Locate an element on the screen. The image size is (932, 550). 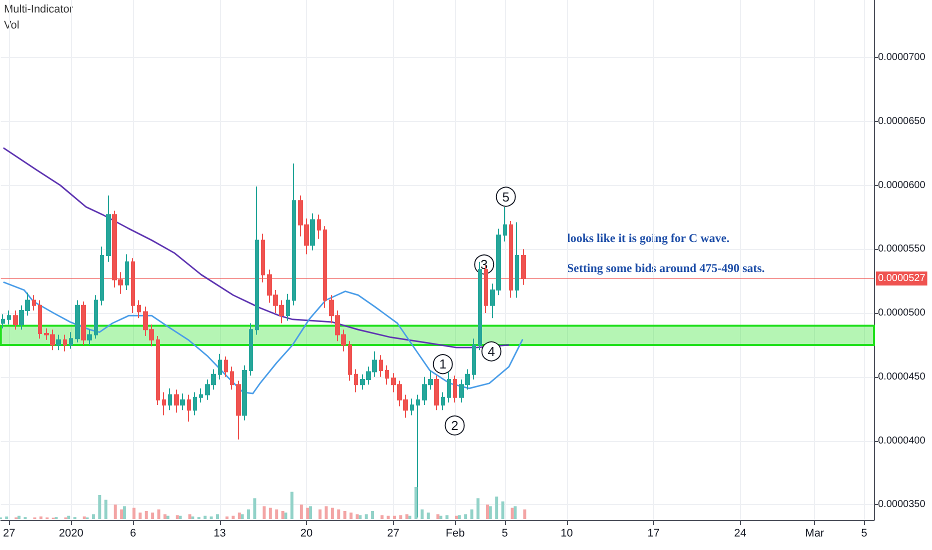
y-tick-label: 0.0000450 is located at coordinates (902, 376).